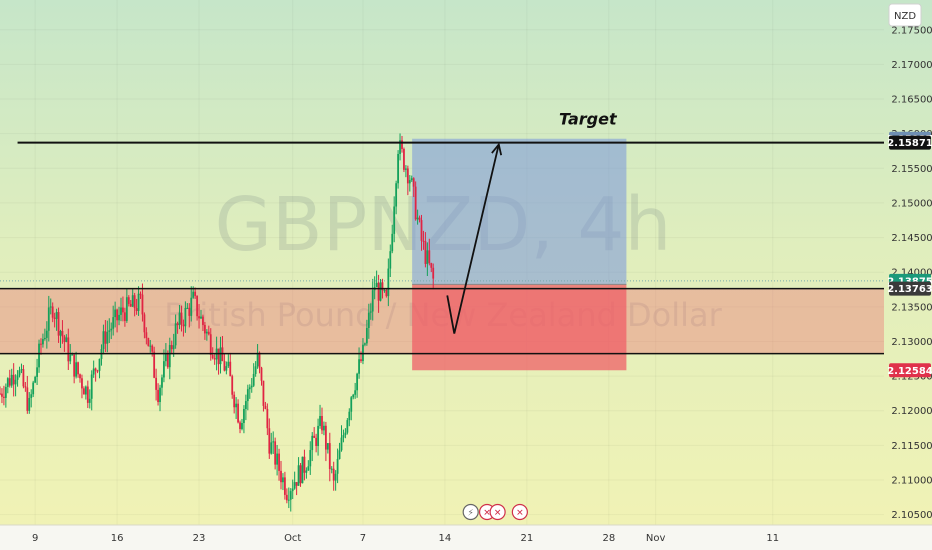 The image size is (932, 550). Describe the element at coordinates (117, 538) in the screenshot. I see `time-tick-label: 16` at that location.